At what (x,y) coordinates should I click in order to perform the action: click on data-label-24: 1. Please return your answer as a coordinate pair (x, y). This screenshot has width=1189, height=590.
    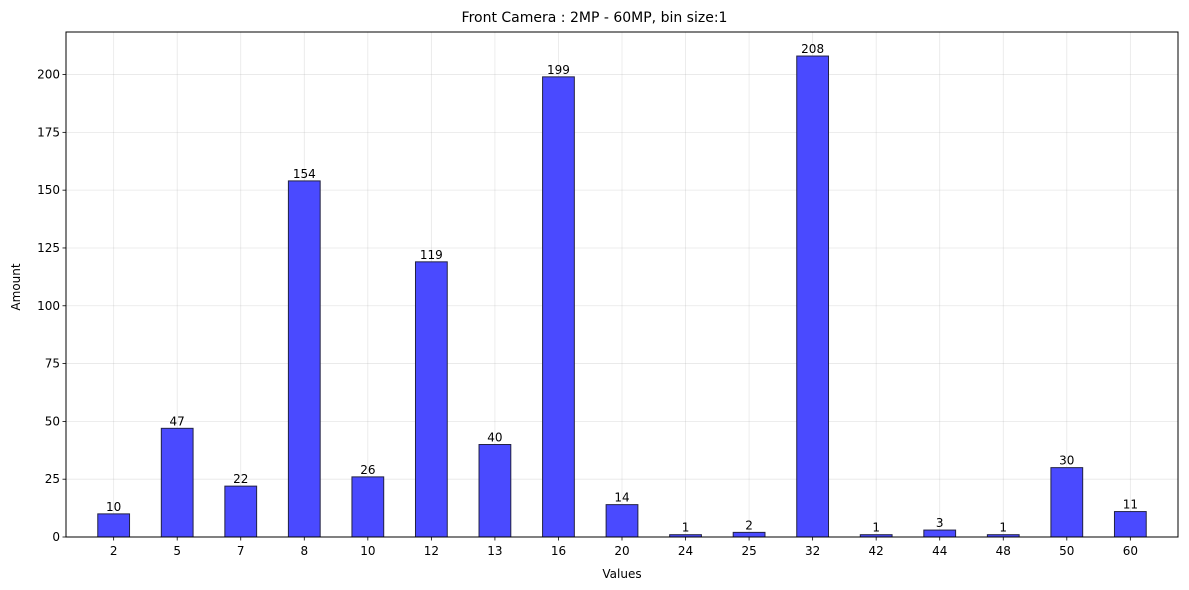
    Looking at the image, I should click on (686, 528).